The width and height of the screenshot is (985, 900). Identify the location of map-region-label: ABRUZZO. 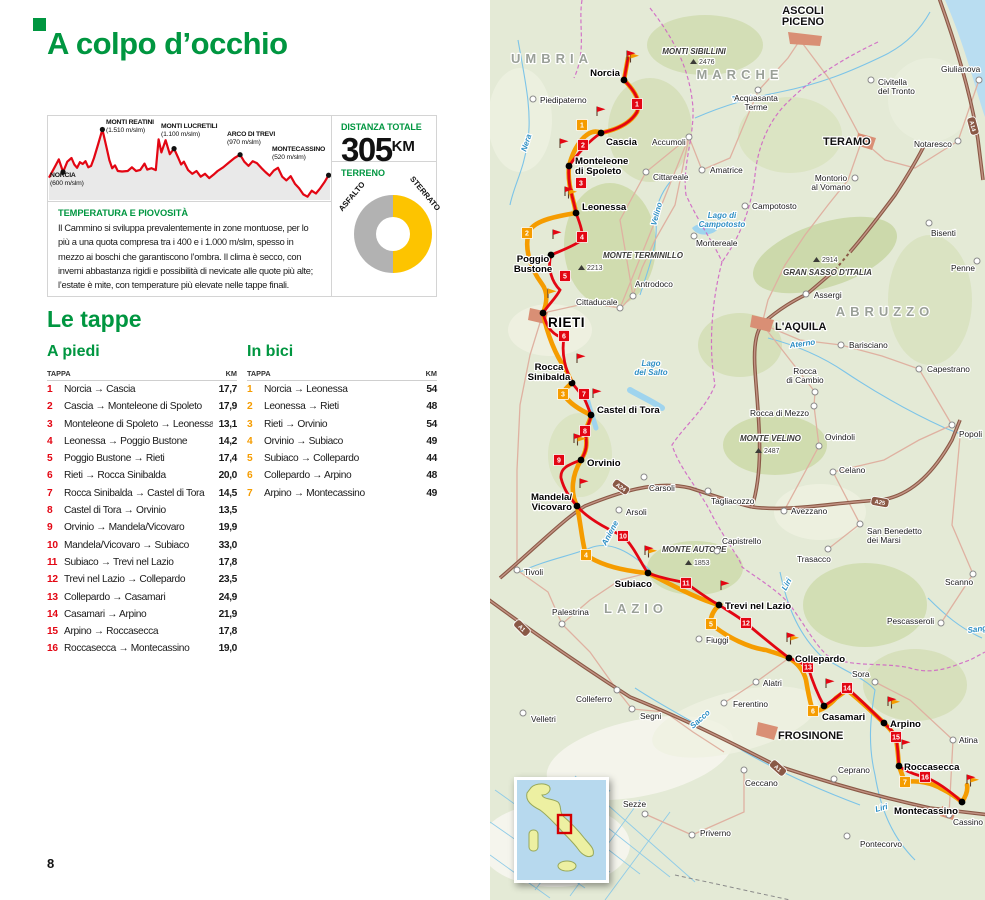
(885, 311).